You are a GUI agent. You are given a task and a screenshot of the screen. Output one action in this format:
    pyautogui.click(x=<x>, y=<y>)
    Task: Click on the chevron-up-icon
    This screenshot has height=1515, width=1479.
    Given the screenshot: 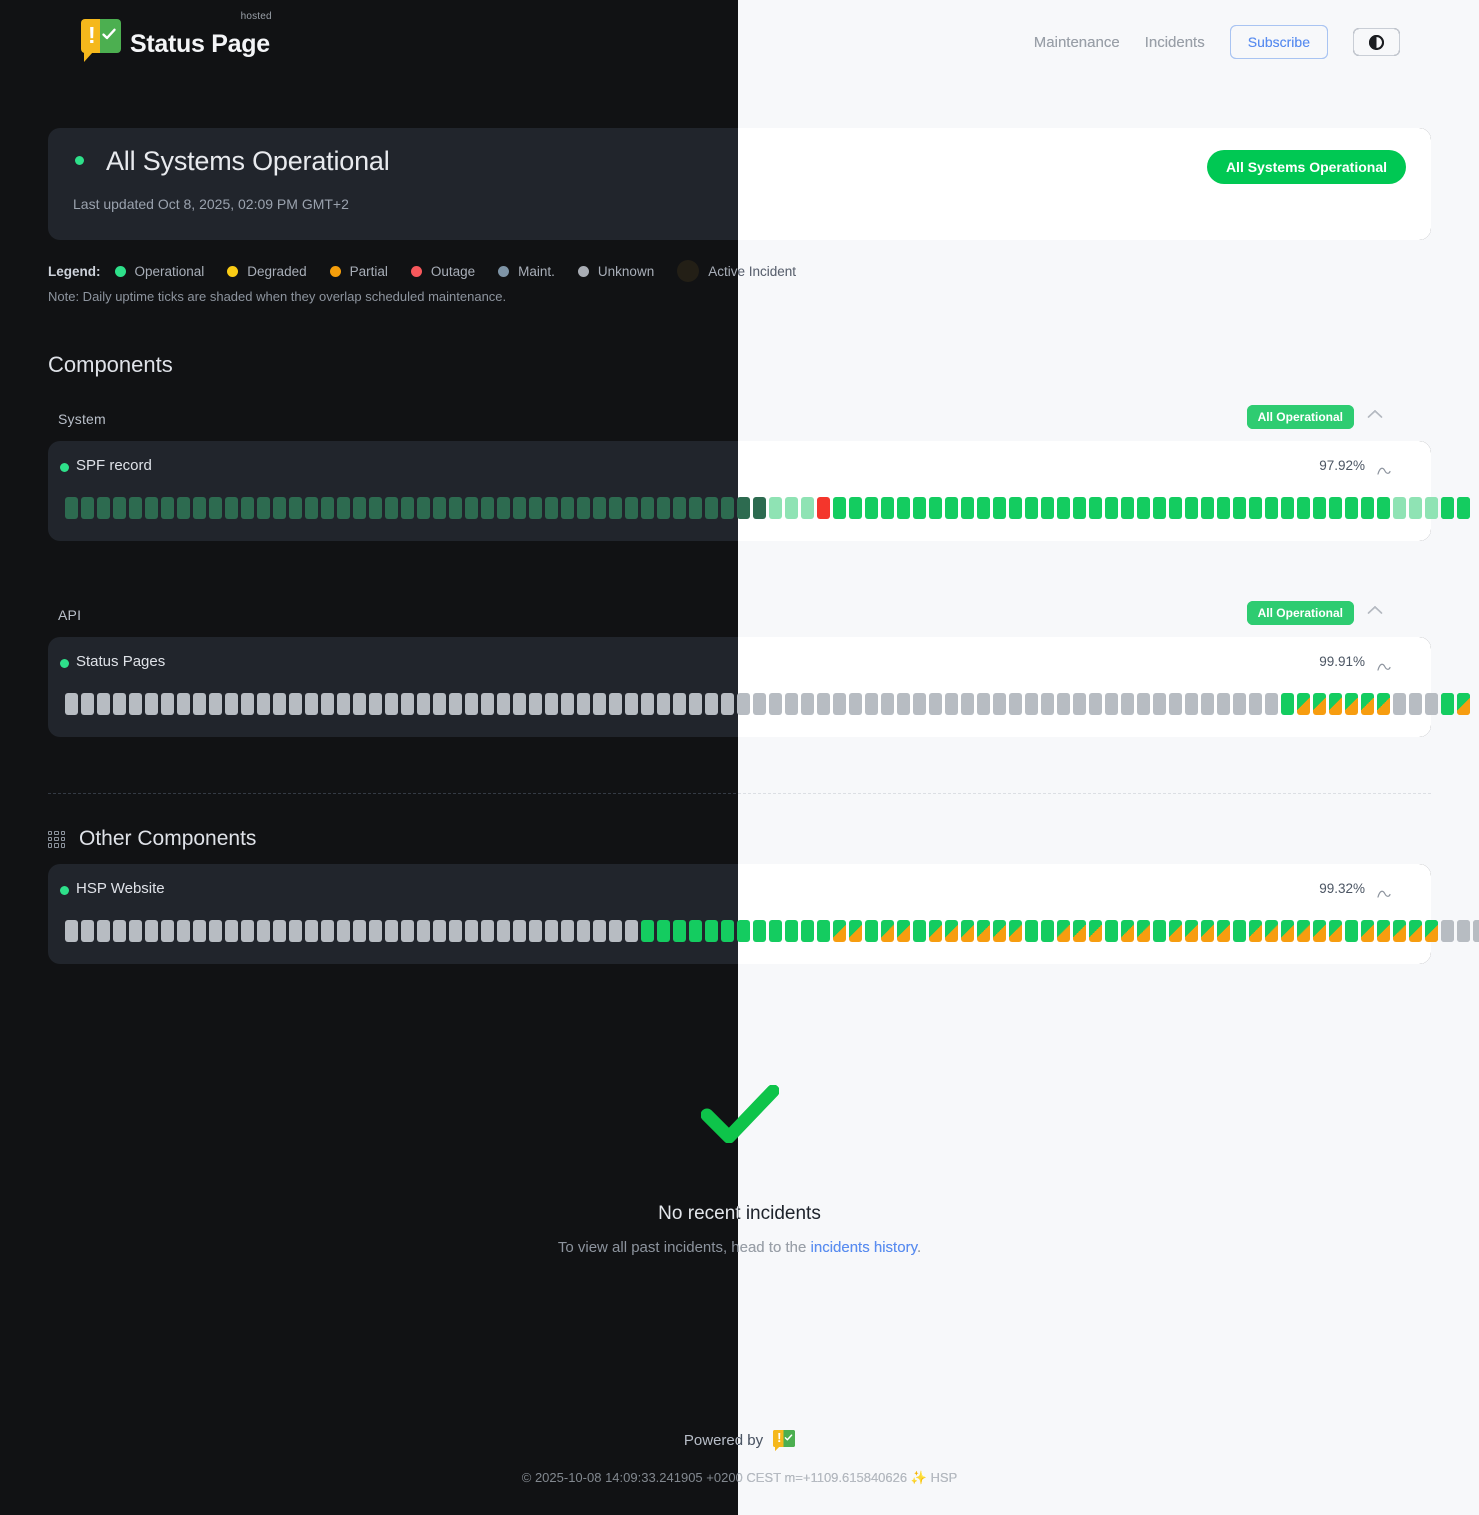 What is the action you would take?
    pyautogui.click(x=1375, y=610)
    